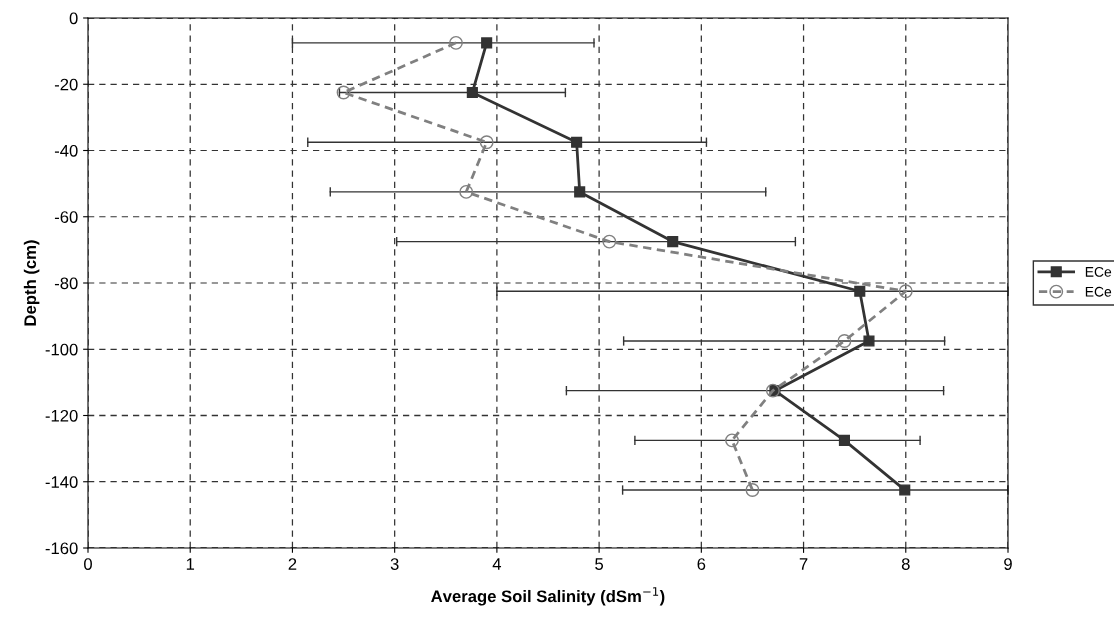 Image resolution: width=1114 pixels, height=626 pixels. Describe the element at coordinates (701, 564) in the screenshot. I see `x-tick-label: 6` at that location.